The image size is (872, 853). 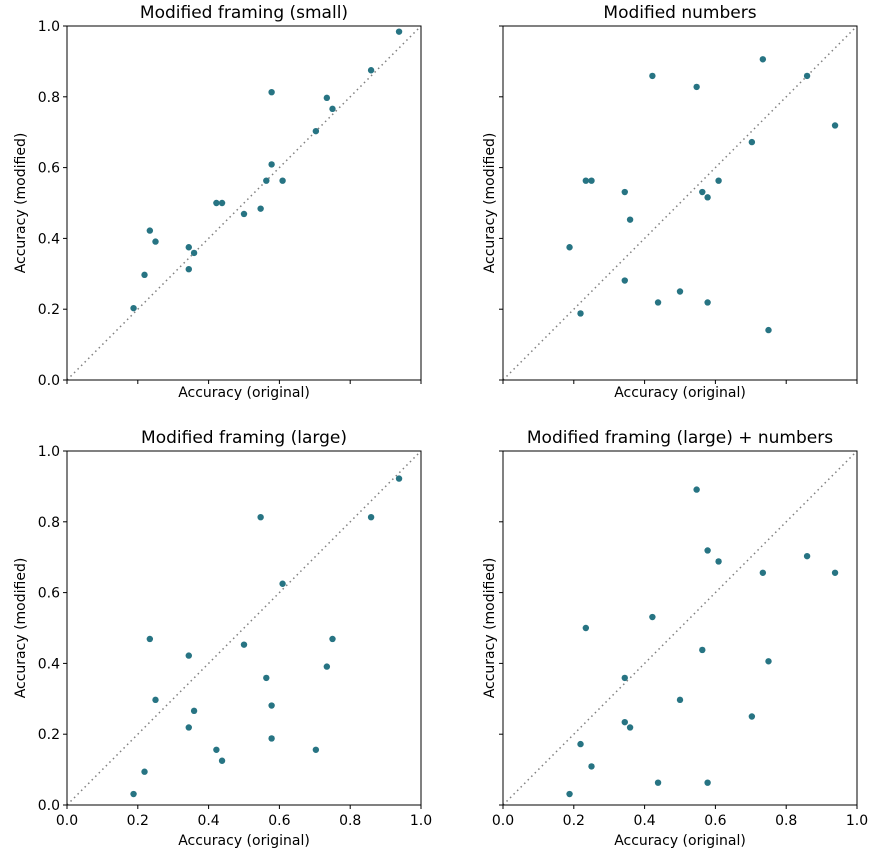 I want to click on panel-title: Modified framing (large), so click(x=244, y=438).